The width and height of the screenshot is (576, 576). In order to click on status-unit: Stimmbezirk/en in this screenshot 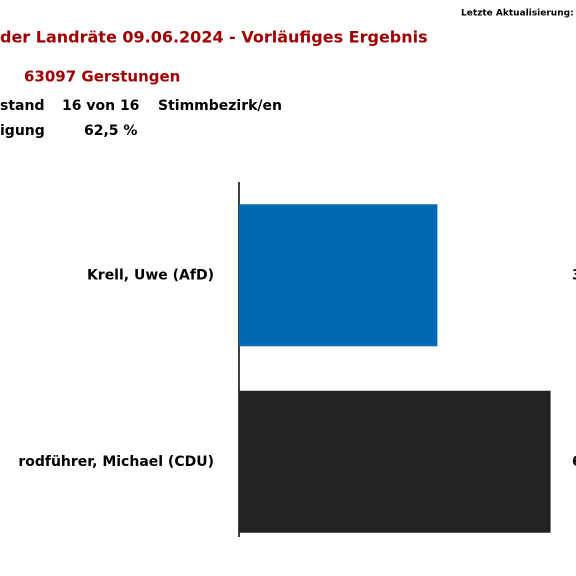, I will do `click(220, 106)`.